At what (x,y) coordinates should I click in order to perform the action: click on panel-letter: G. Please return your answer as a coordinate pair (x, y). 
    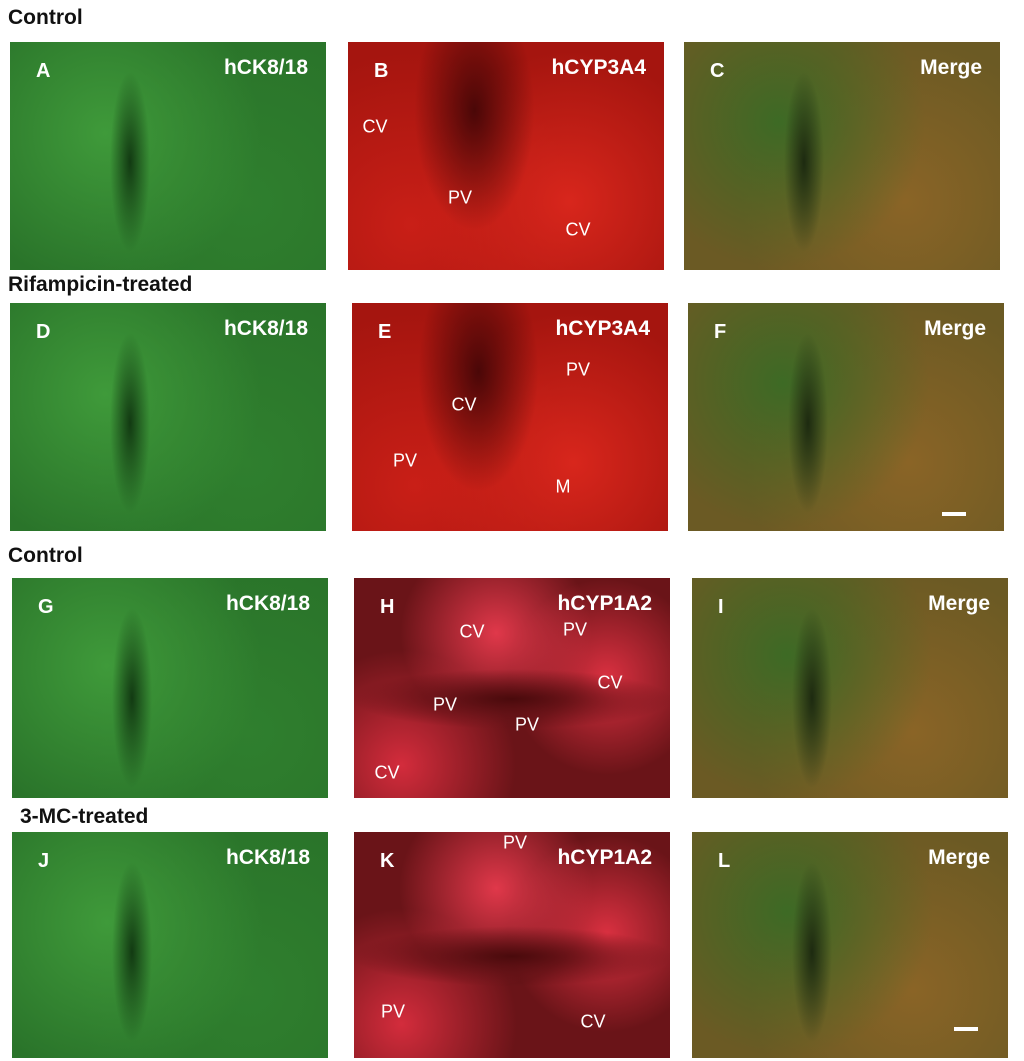
    Looking at the image, I should click on (46, 607).